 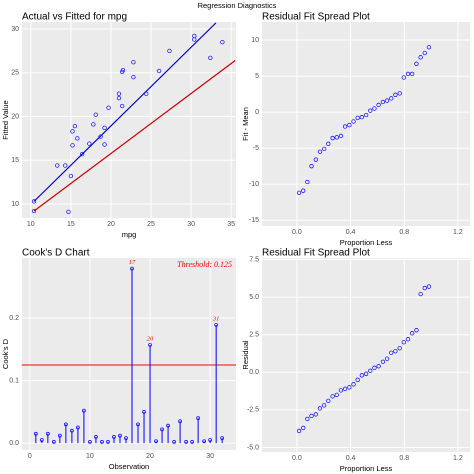 I want to click on fit-line, so click(x=134, y=136).